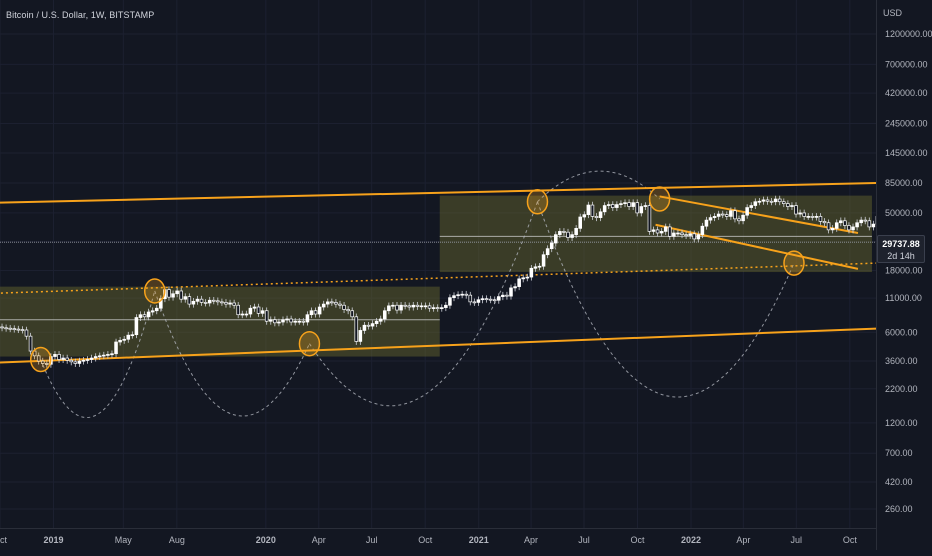  I want to click on y-tick-label: 260.00, so click(899, 509).